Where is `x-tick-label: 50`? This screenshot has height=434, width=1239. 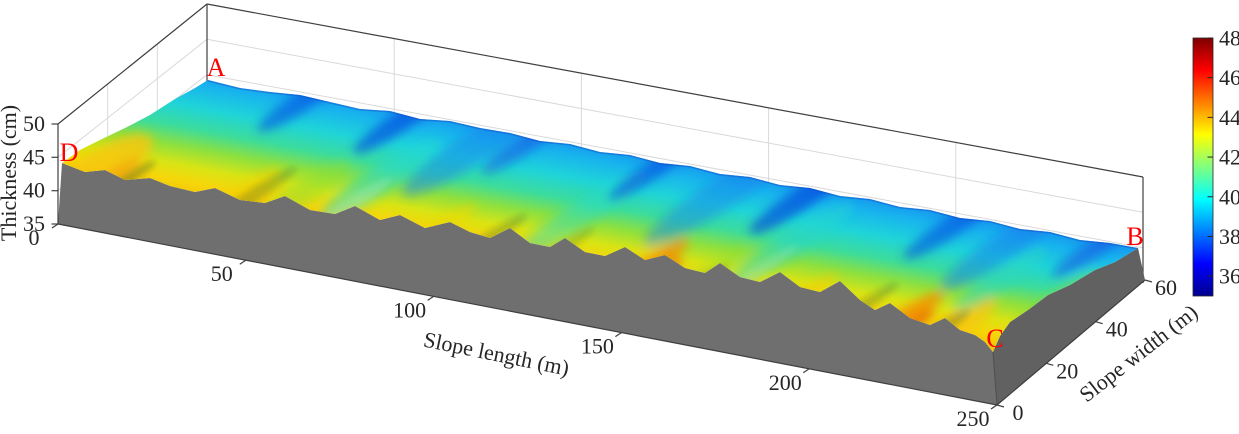
x-tick-label: 50 is located at coordinates (222, 273).